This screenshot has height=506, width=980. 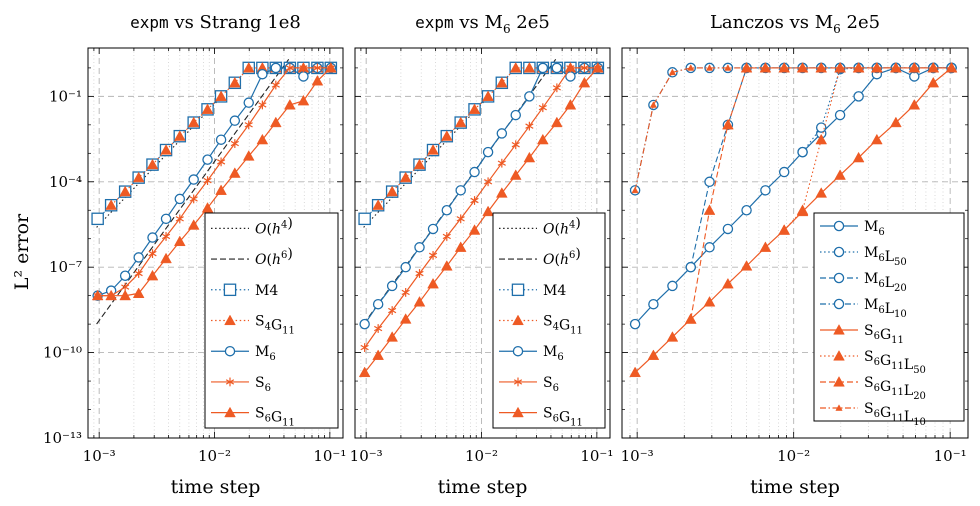 I want to click on legend-label: M6, so click(x=553, y=353).